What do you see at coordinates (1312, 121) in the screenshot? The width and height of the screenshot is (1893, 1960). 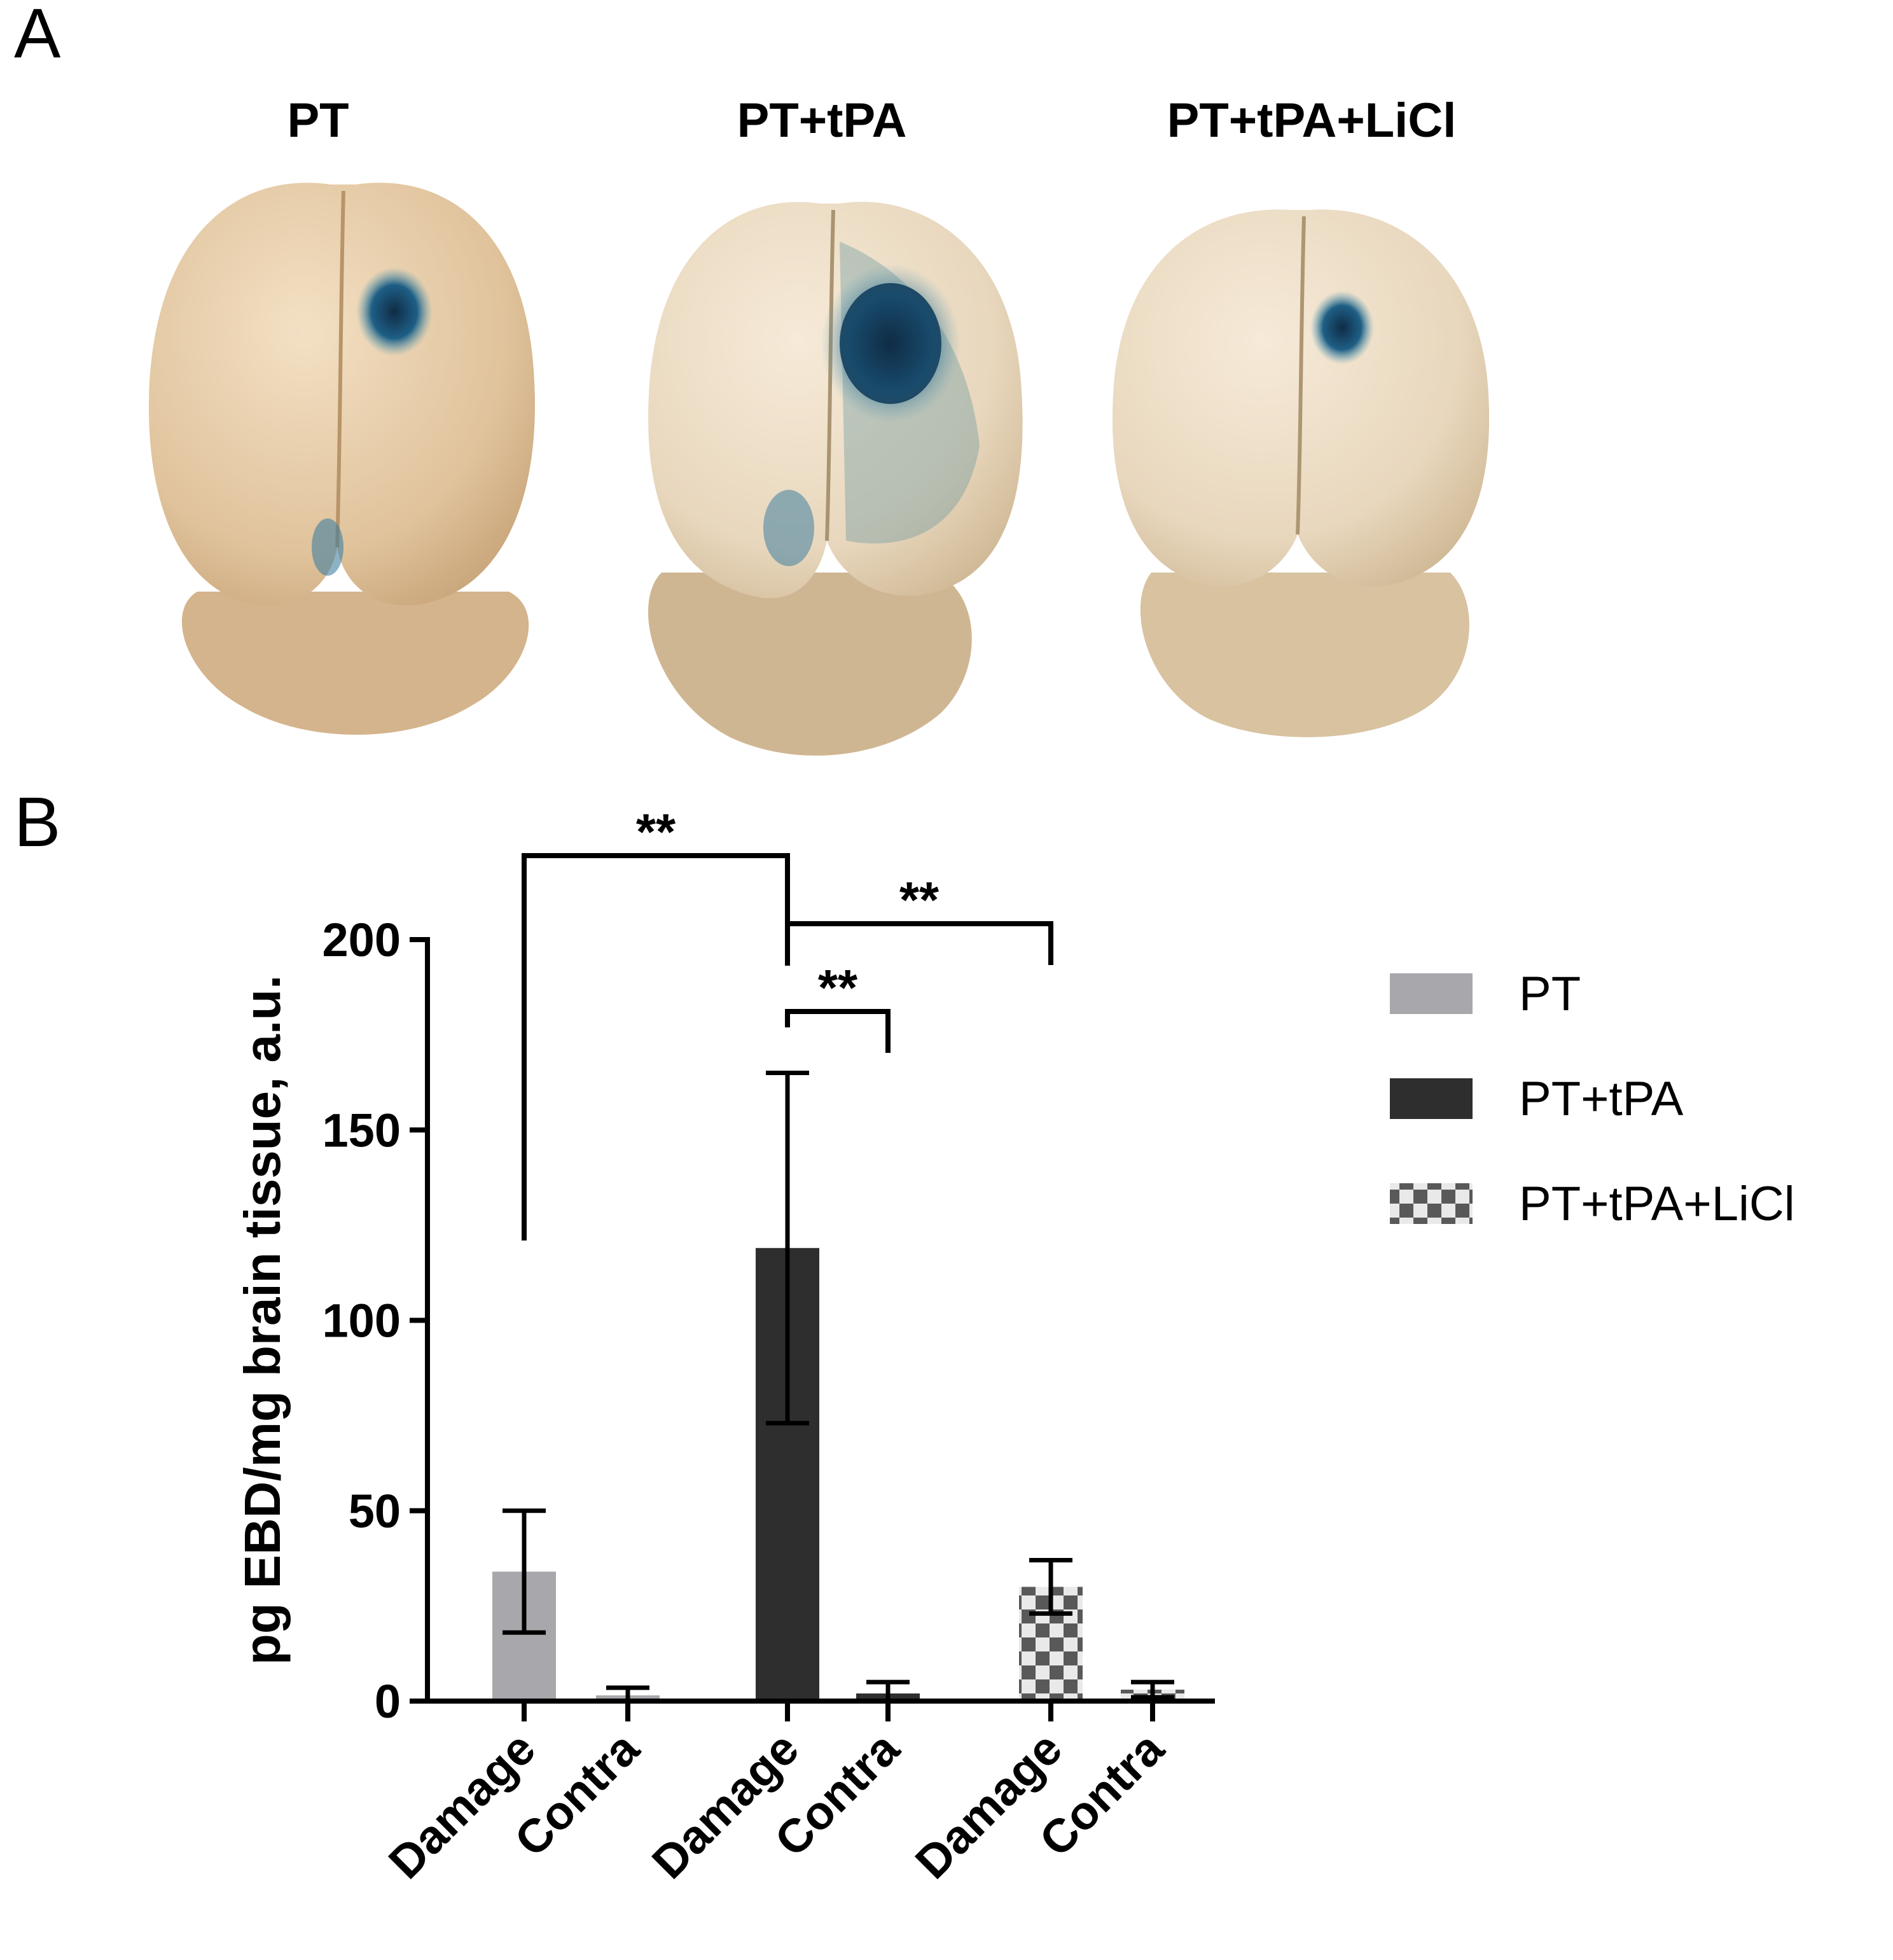 I see `group-title-pt-tpa-licl: PT+tPA+LiCl` at bounding box center [1312, 121].